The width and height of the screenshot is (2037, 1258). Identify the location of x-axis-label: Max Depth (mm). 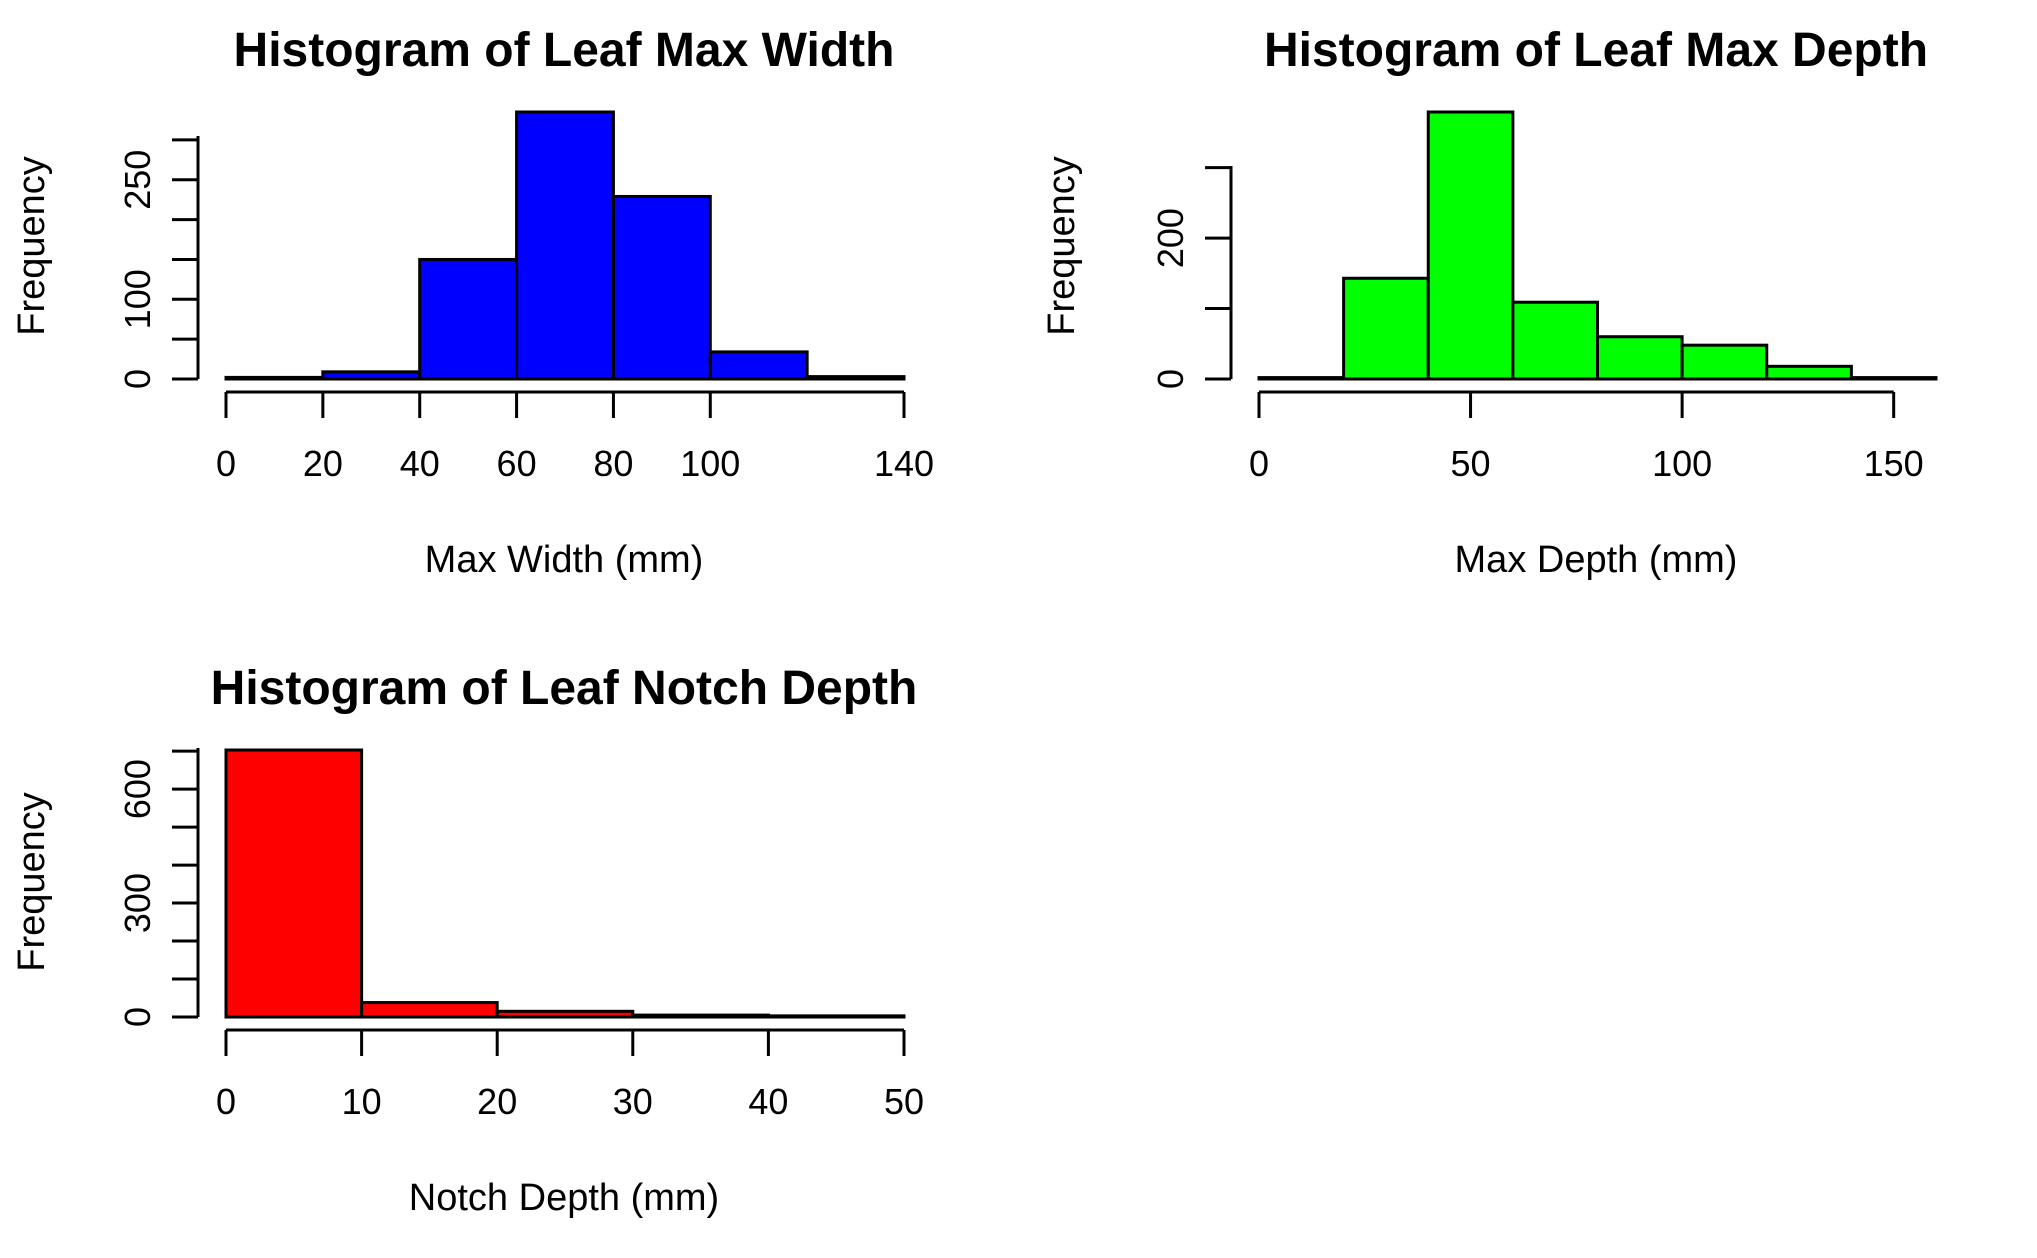
(1596, 560).